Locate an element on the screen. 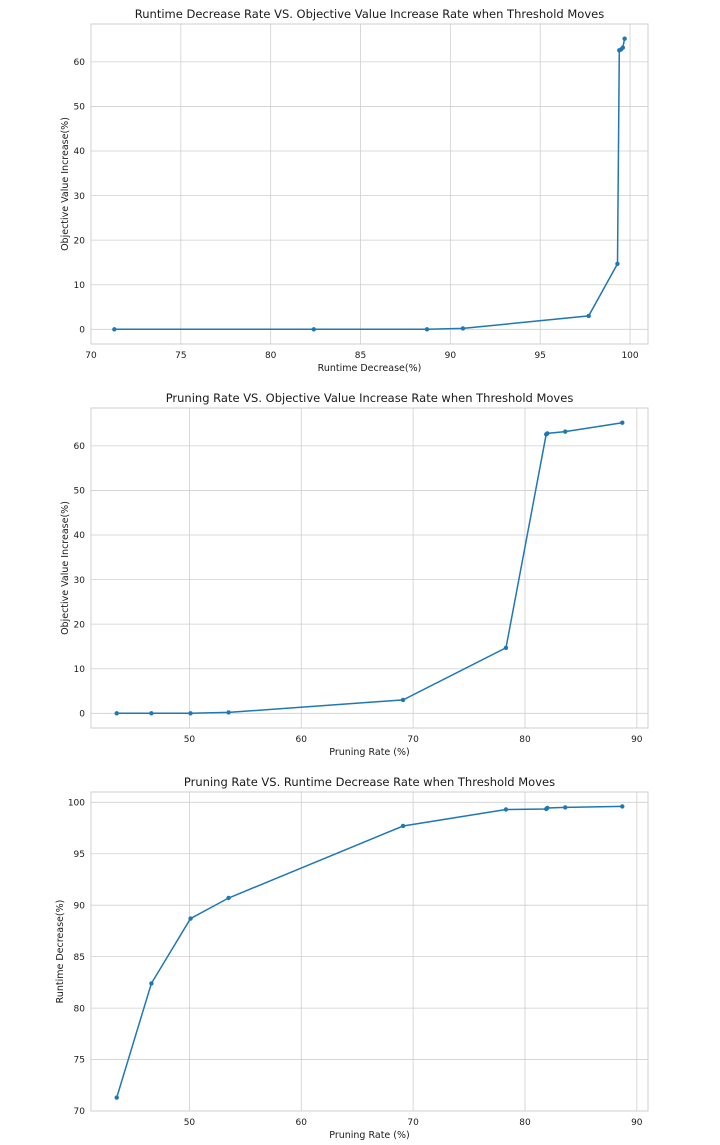  x-axis-label: Runtime Decrease(%) is located at coordinates (370, 368).